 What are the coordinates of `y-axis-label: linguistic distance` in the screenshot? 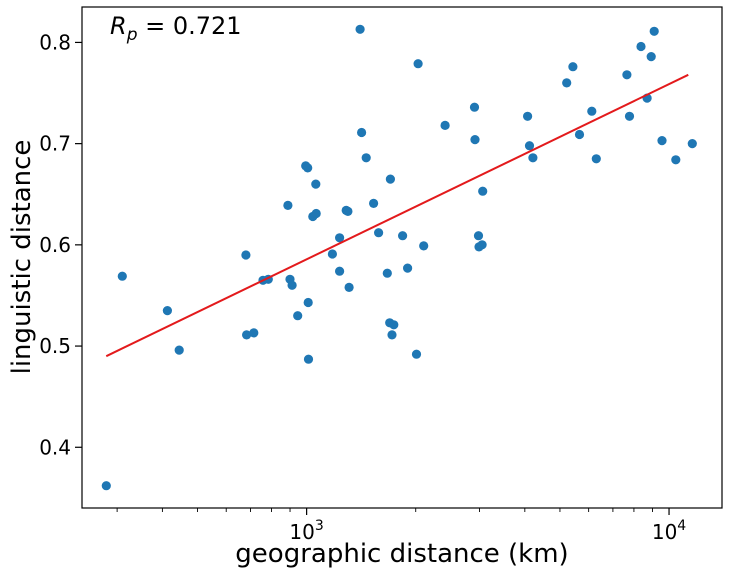 It's located at (22, 257).